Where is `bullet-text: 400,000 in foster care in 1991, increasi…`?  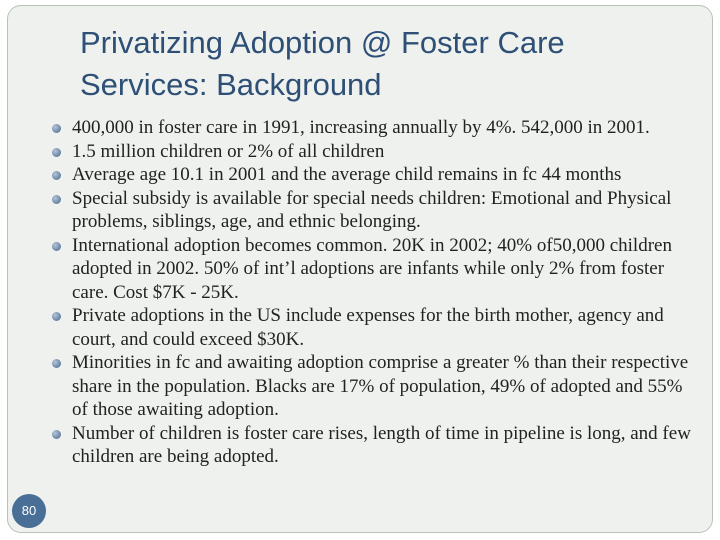
bullet-text: 400,000 in foster care in 1991, increasi… is located at coordinates (361, 127).